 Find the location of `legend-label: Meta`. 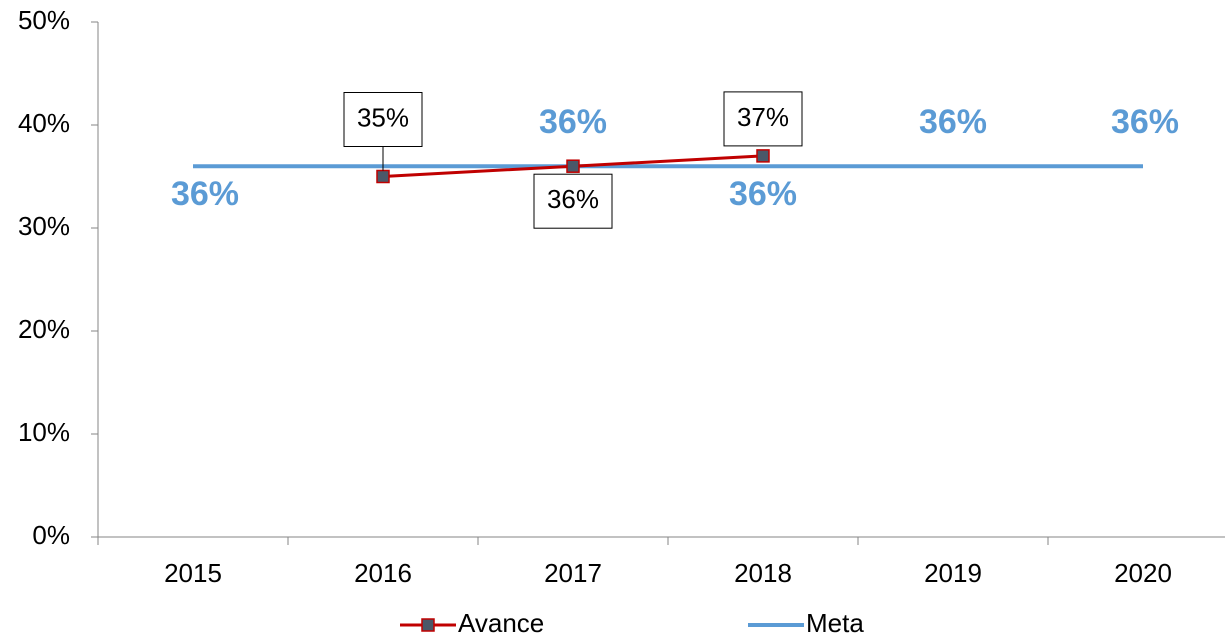

legend-label: Meta is located at coordinates (835, 622).